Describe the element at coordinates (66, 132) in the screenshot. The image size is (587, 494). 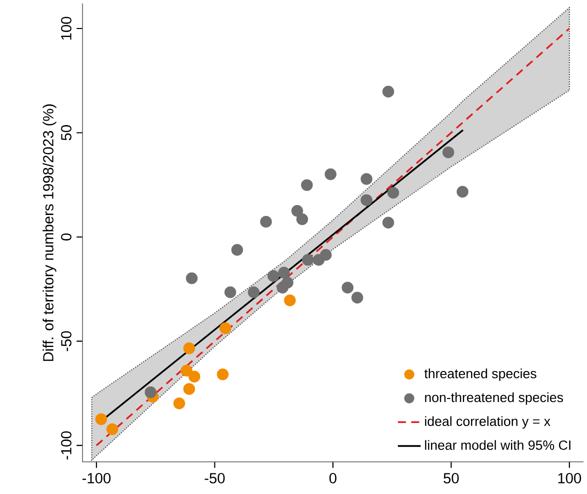
I see `y-tick-label: 50` at that location.